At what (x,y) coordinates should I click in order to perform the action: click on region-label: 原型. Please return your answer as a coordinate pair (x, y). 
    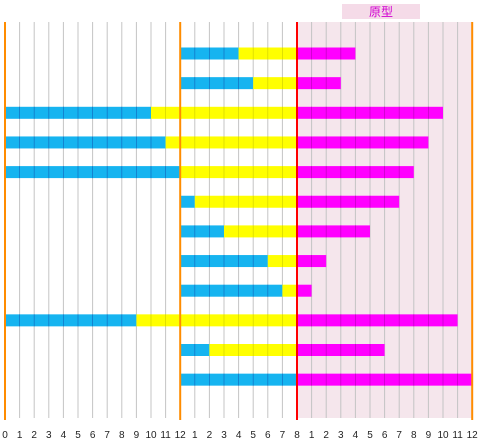
    Looking at the image, I should click on (381, 12).